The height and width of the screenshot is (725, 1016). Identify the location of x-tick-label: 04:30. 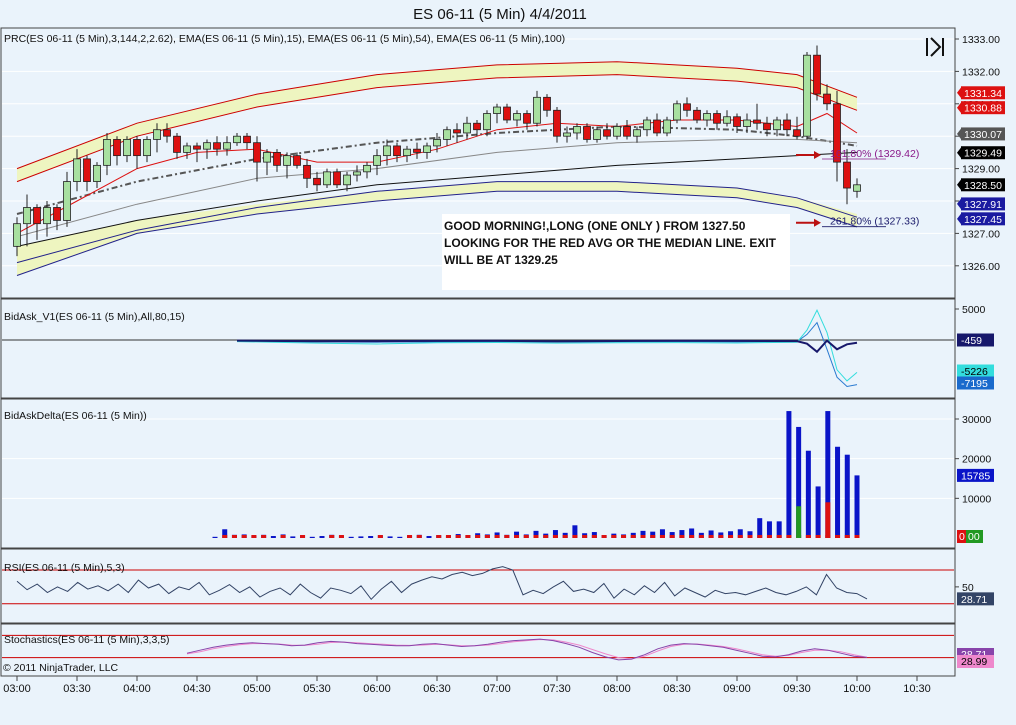
(197, 689).